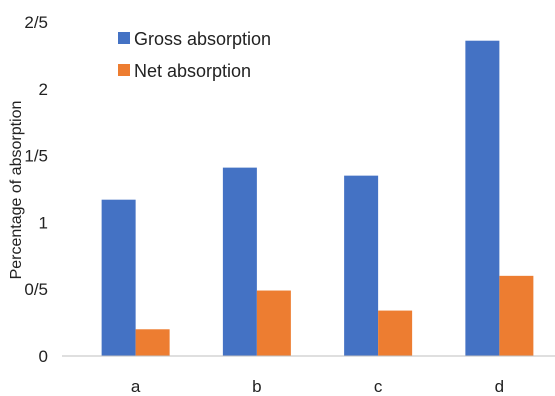 This screenshot has width=555, height=396. I want to click on bar-gross-d, so click(482, 198).